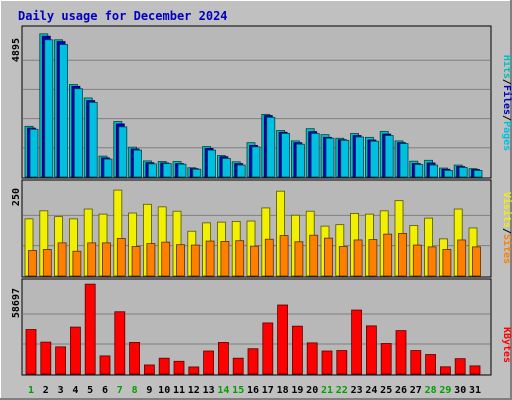 Image resolution: width=512 pixels, height=400 pixels. I want to click on x-tick-label-day-11: 11, so click(179, 390).